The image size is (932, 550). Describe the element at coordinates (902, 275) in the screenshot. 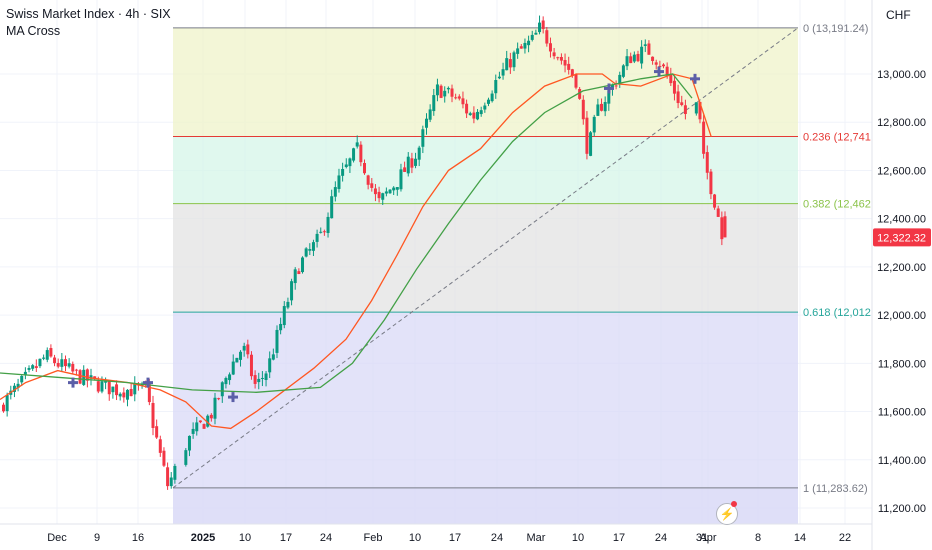

I see `price-axis-panel` at that location.